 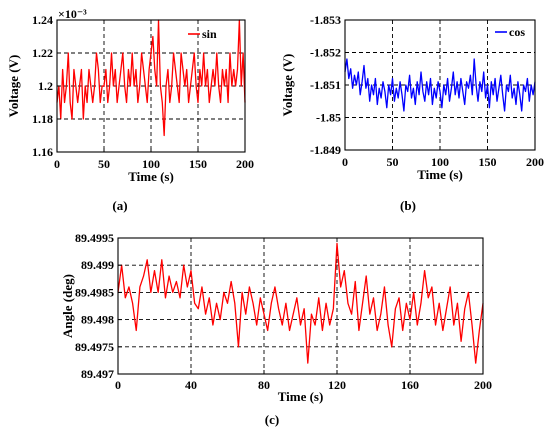 I want to click on y-tick-label: -1.853, so click(x=325, y=20).